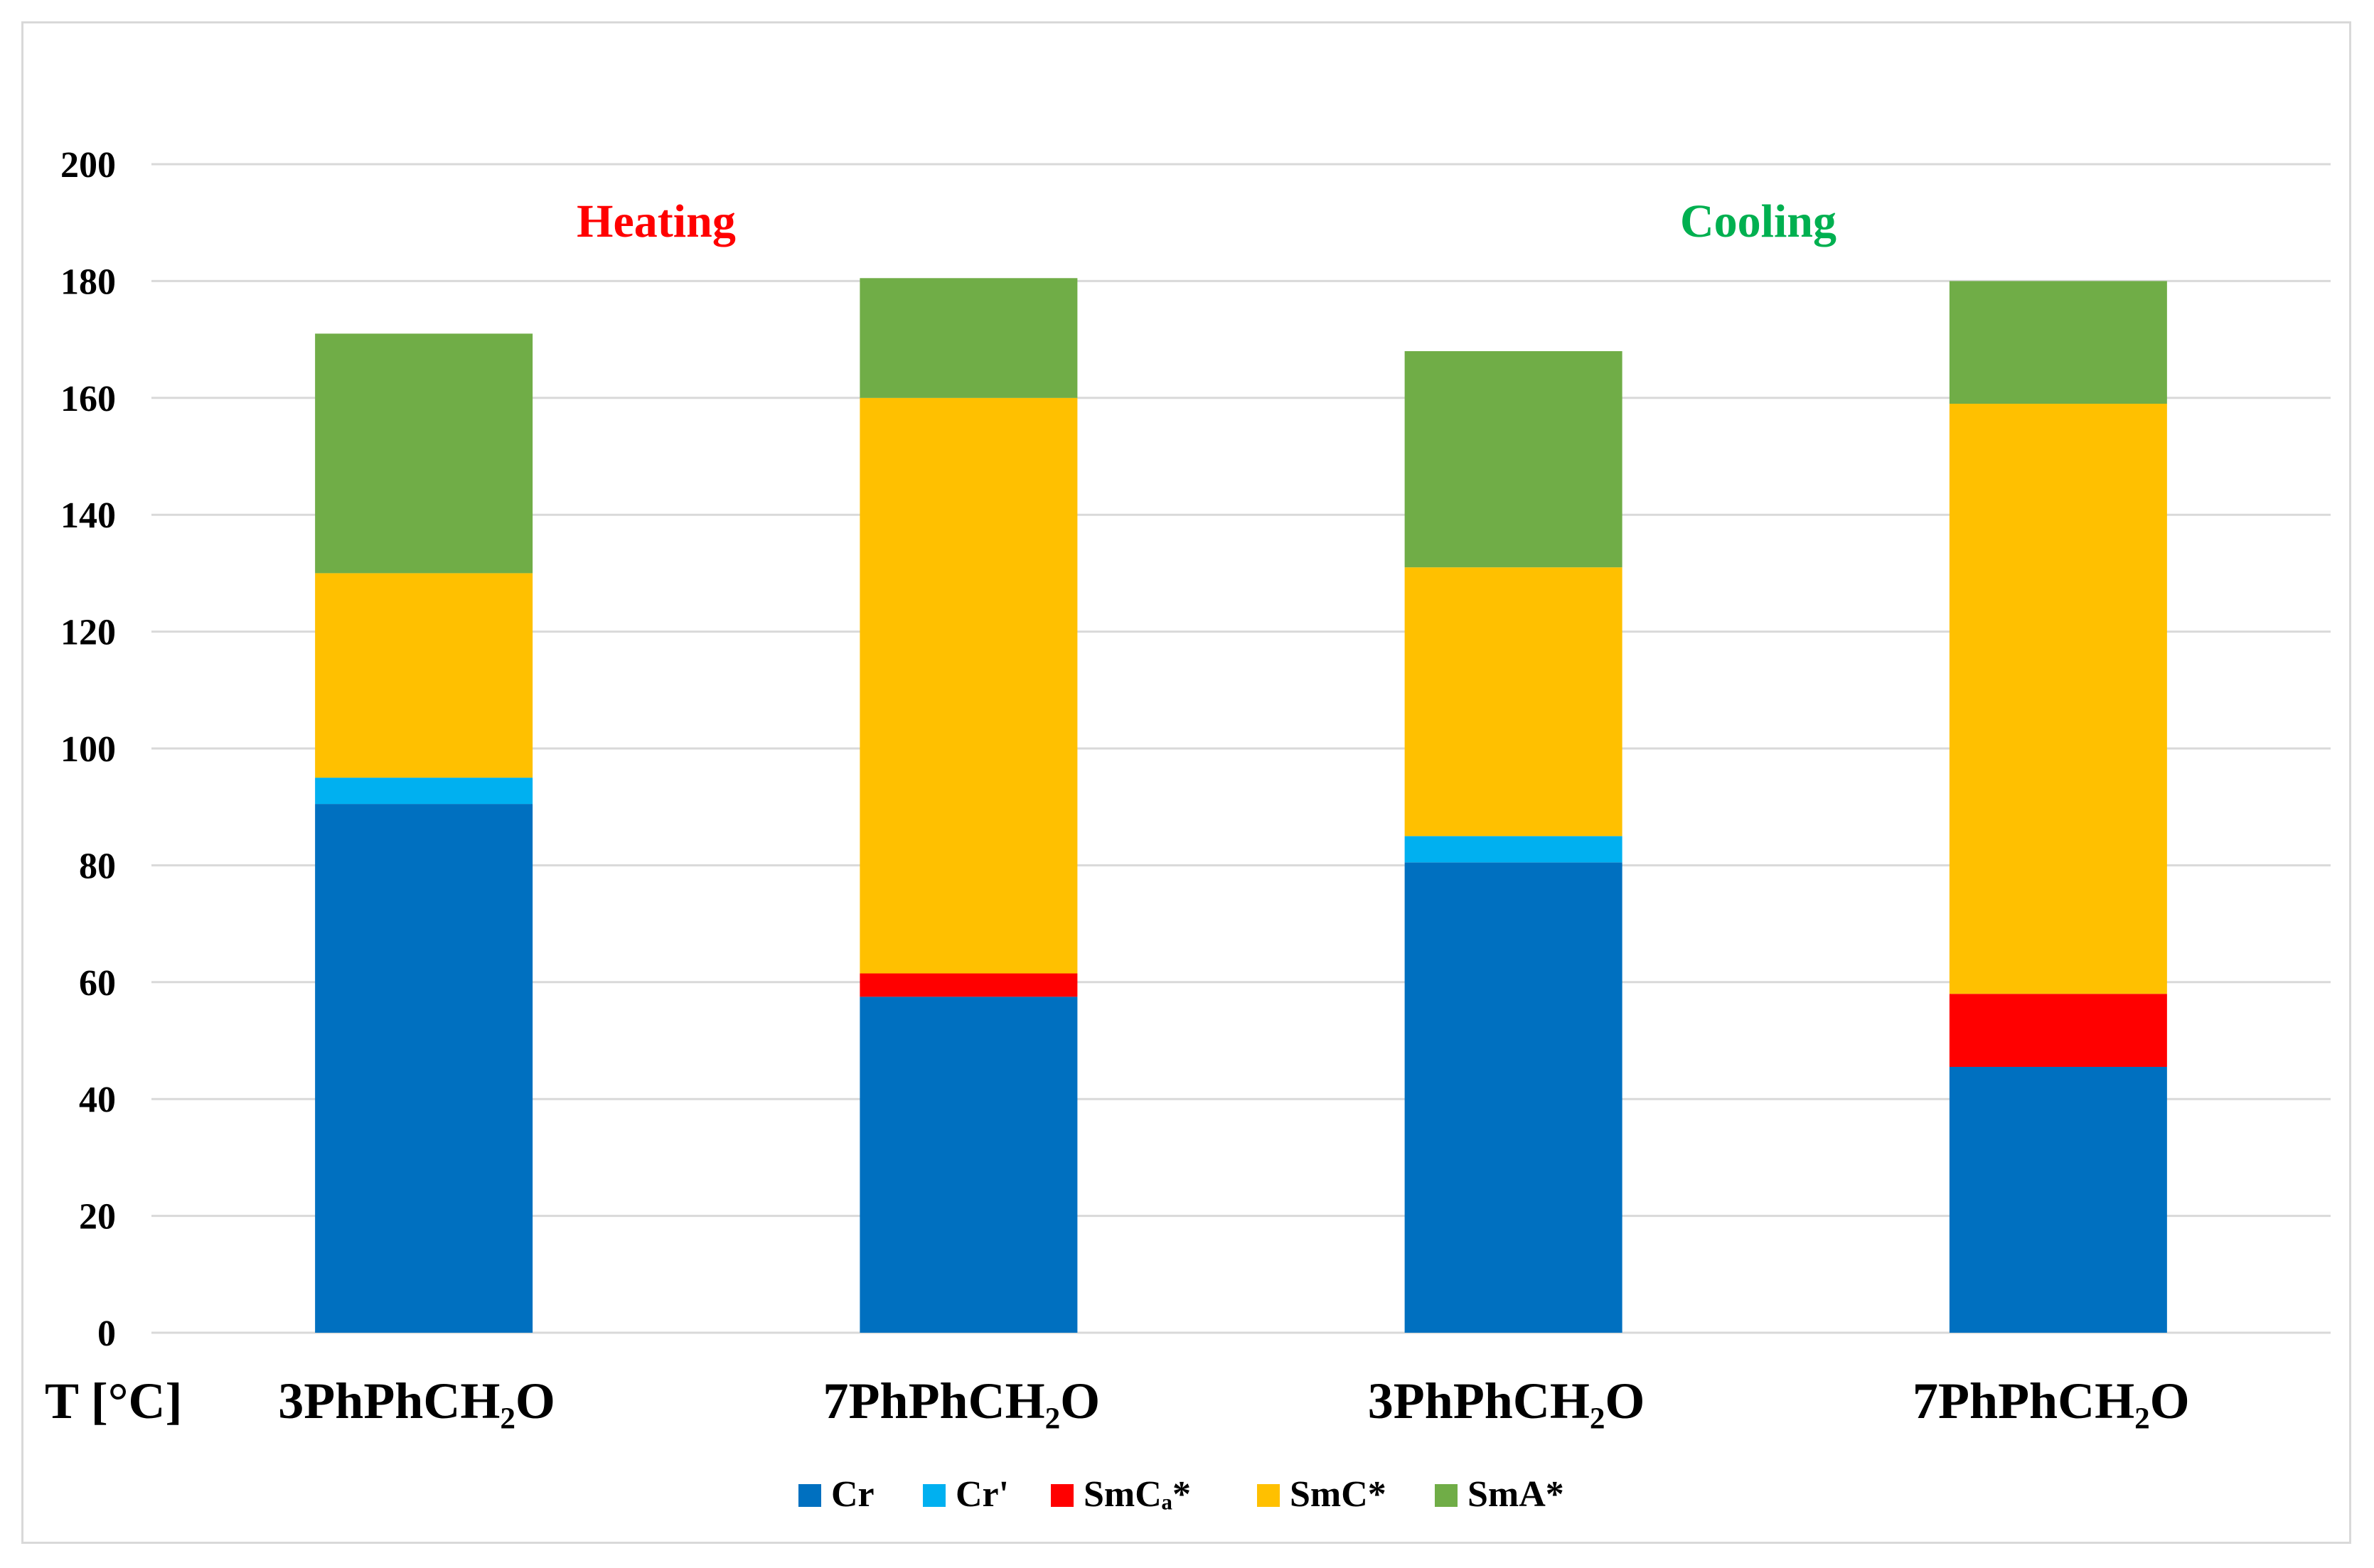 This screenshot has width=2374, height=1568. I want to click on y-axis-title: T [°C], so click(113, 1401).